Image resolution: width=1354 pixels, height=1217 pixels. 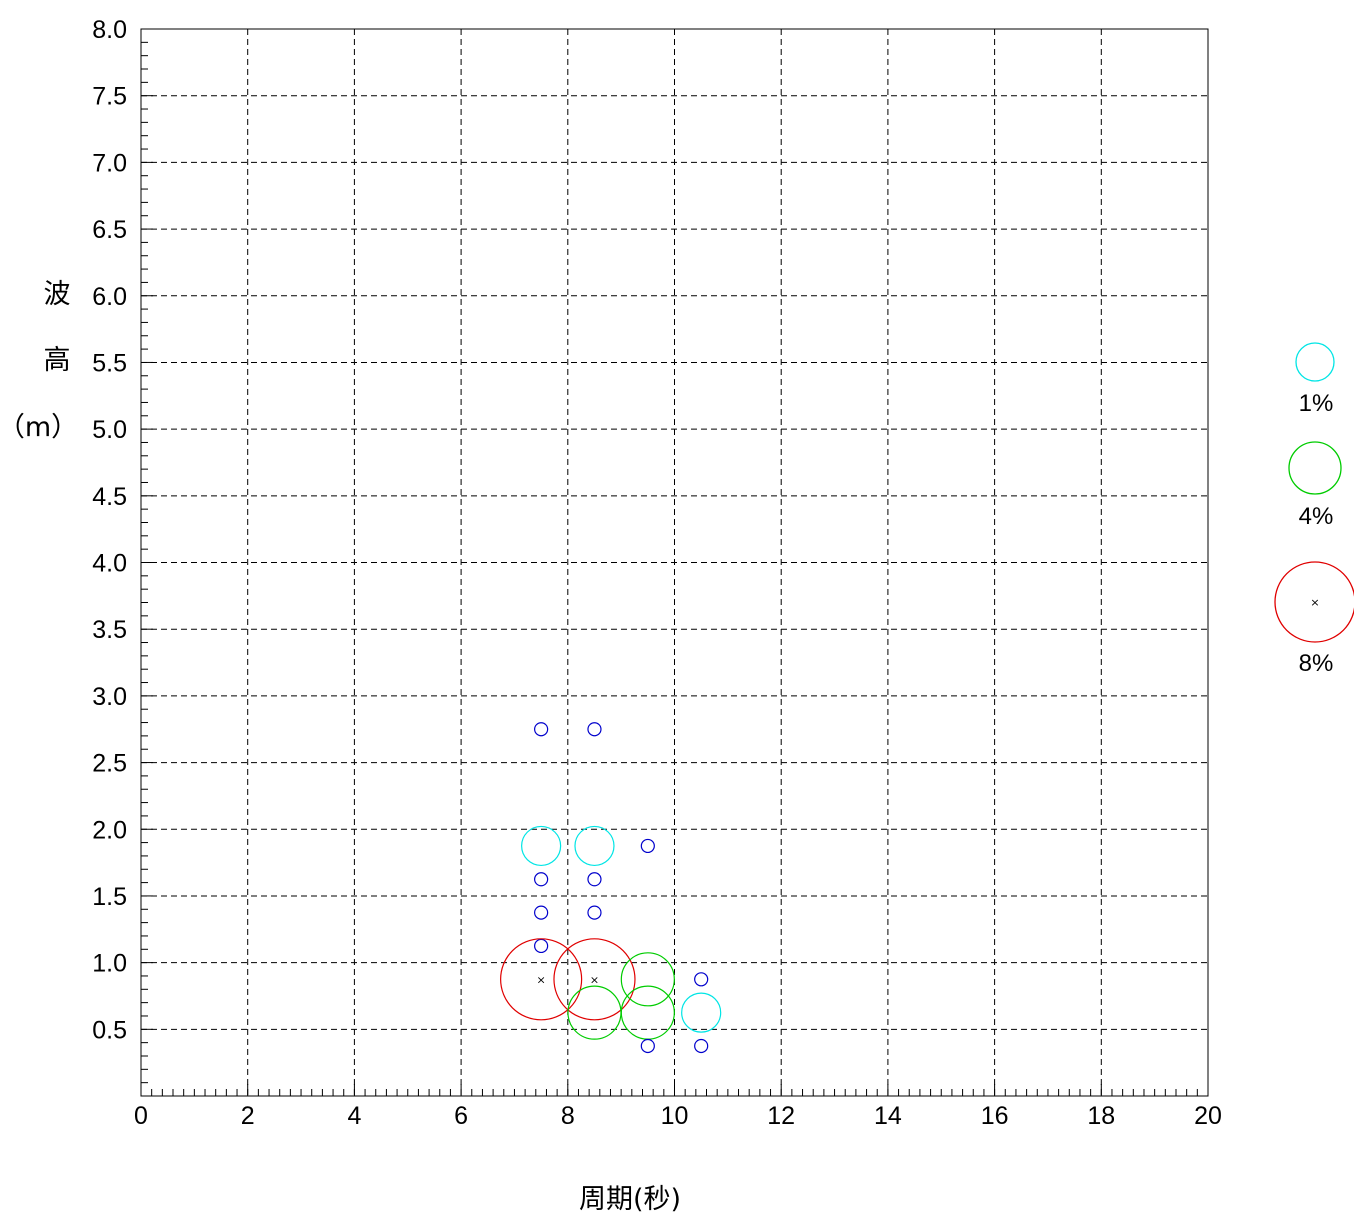 I want to click on y-tick-label: 0.5, so click(x=109, y=1030).